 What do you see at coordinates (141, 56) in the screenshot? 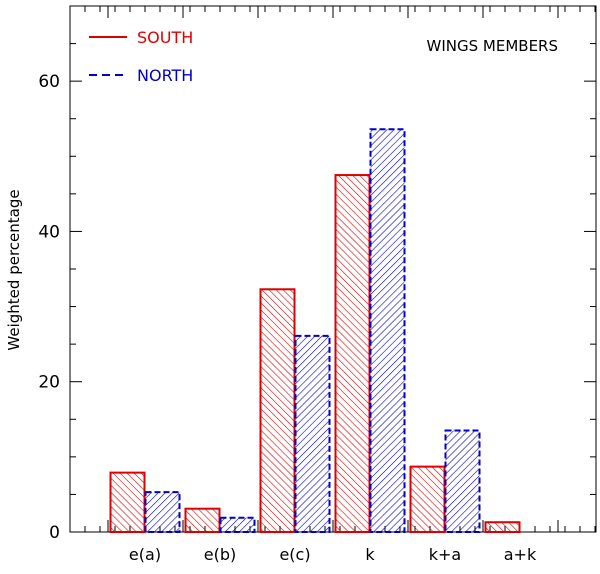
I see `legend: SOUTH NORTH` at bounding box center [141, 56].